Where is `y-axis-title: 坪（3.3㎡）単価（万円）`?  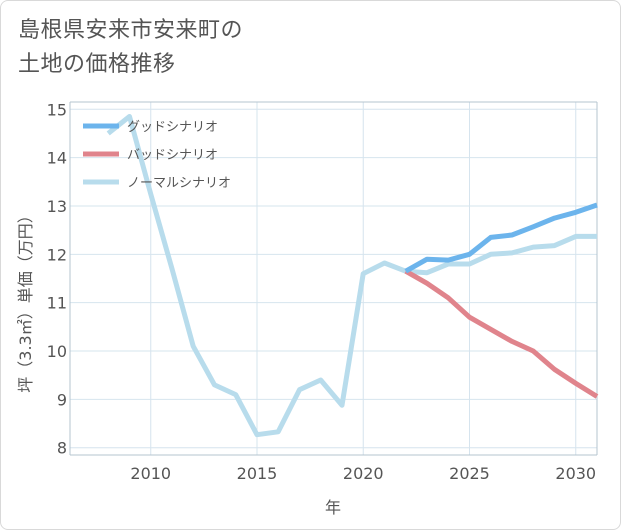 y-axis-title: 坪（3.3㎡）単価（万円） is located at coordinates (25, 299).